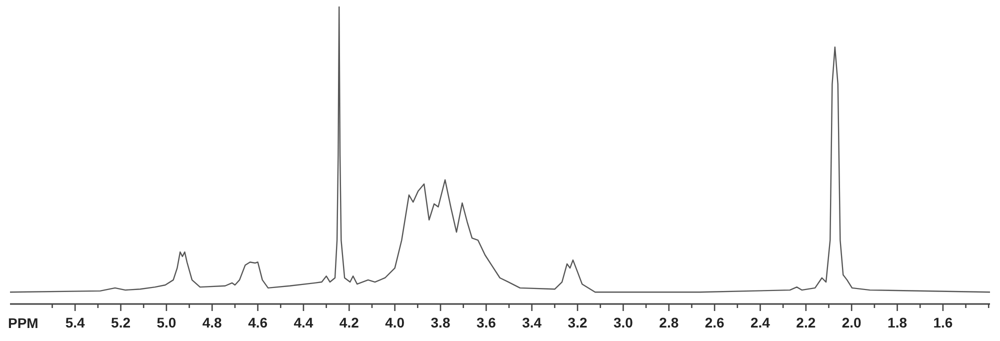 Image resolution: width=1000 pixels, height=341 pixels. What do you see at coordinates (943, 322) in the screenshot?
I see `x-tick-label: 1.6` at bounding box center [943, 322].